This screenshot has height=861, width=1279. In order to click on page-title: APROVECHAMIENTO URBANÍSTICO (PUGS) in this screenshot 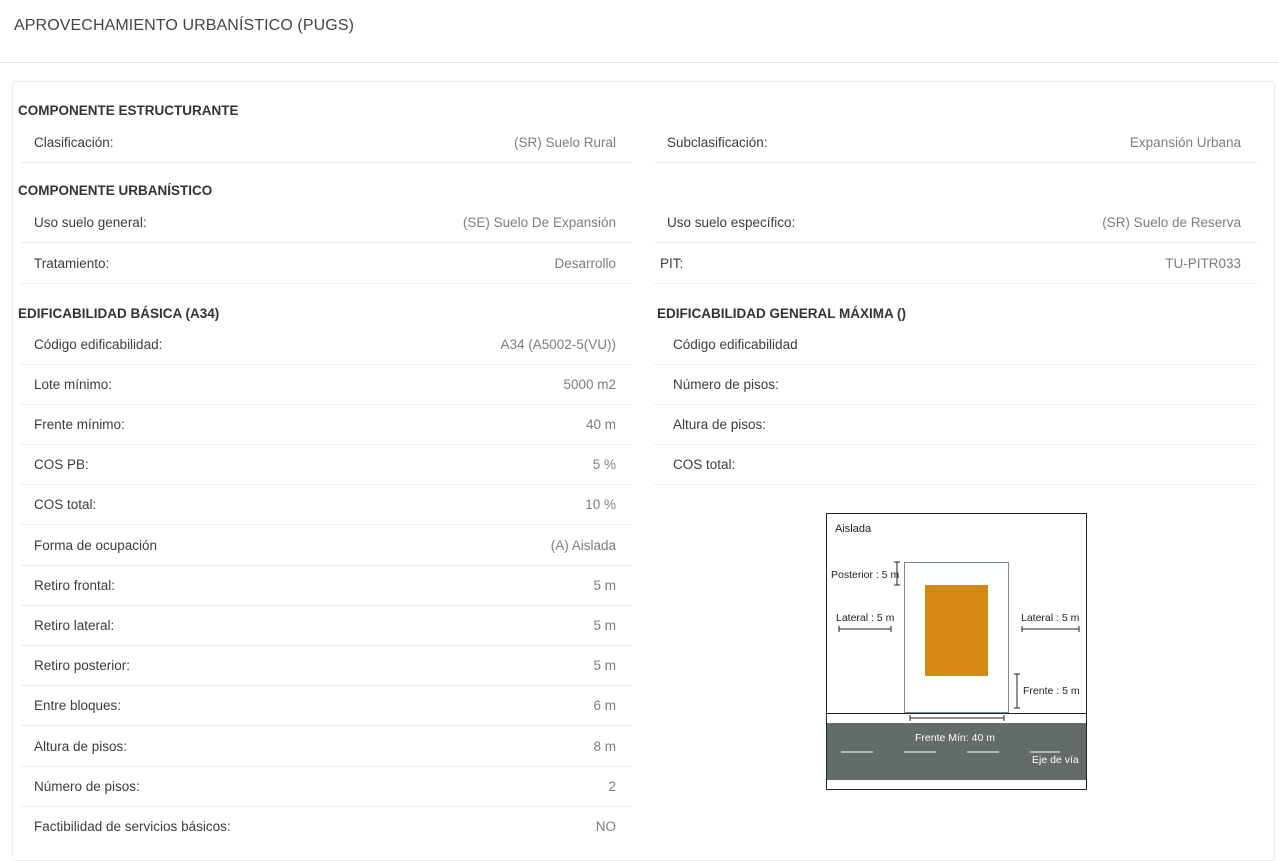, I will do `click(184, 25)`.